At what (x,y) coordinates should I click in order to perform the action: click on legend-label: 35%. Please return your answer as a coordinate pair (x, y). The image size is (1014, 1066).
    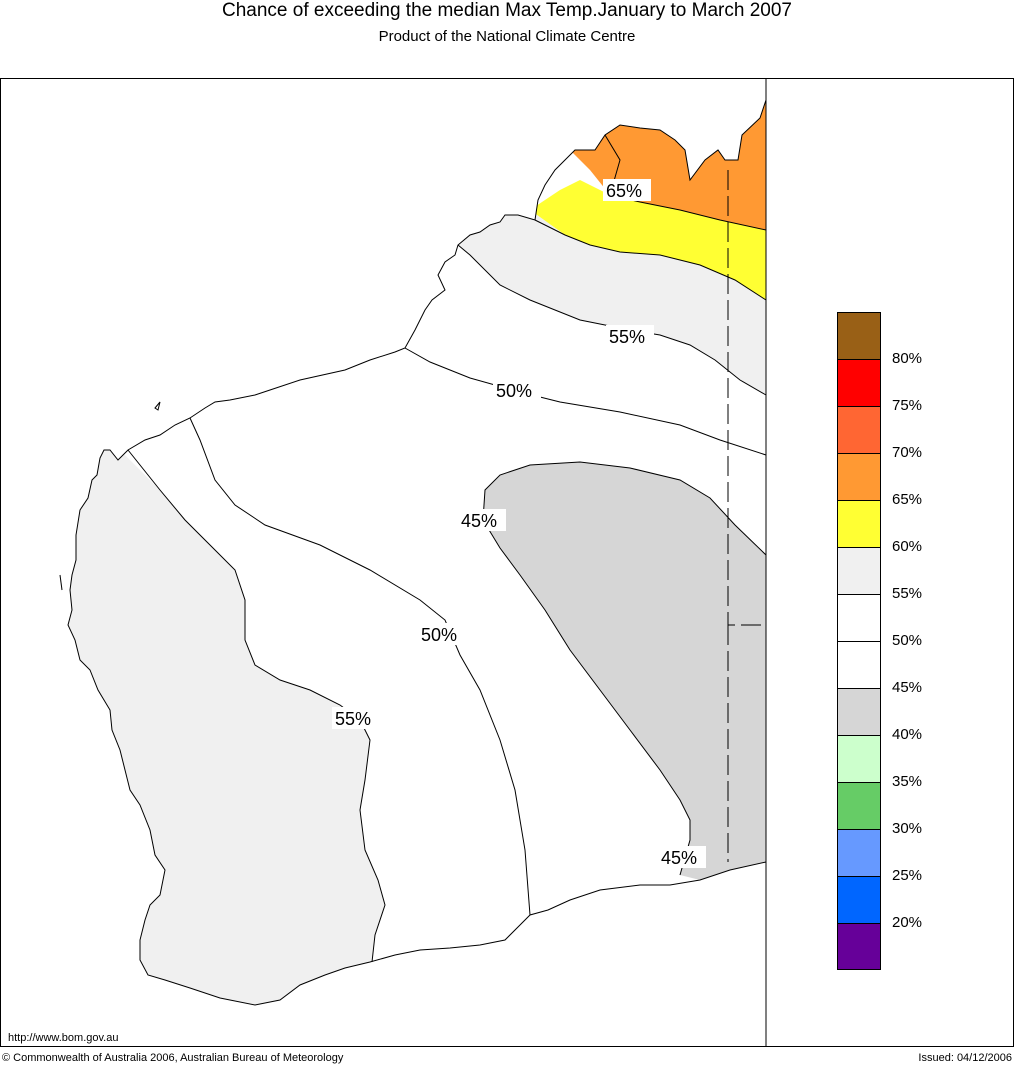
    Looking at the image, I should click on (907, 781).